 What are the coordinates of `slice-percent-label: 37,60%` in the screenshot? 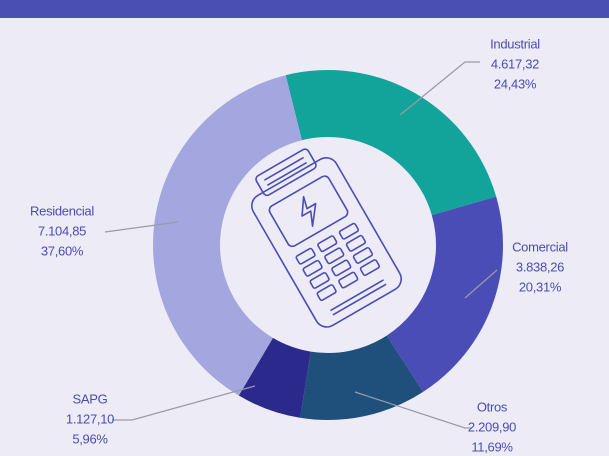 It's located at (62, 250).